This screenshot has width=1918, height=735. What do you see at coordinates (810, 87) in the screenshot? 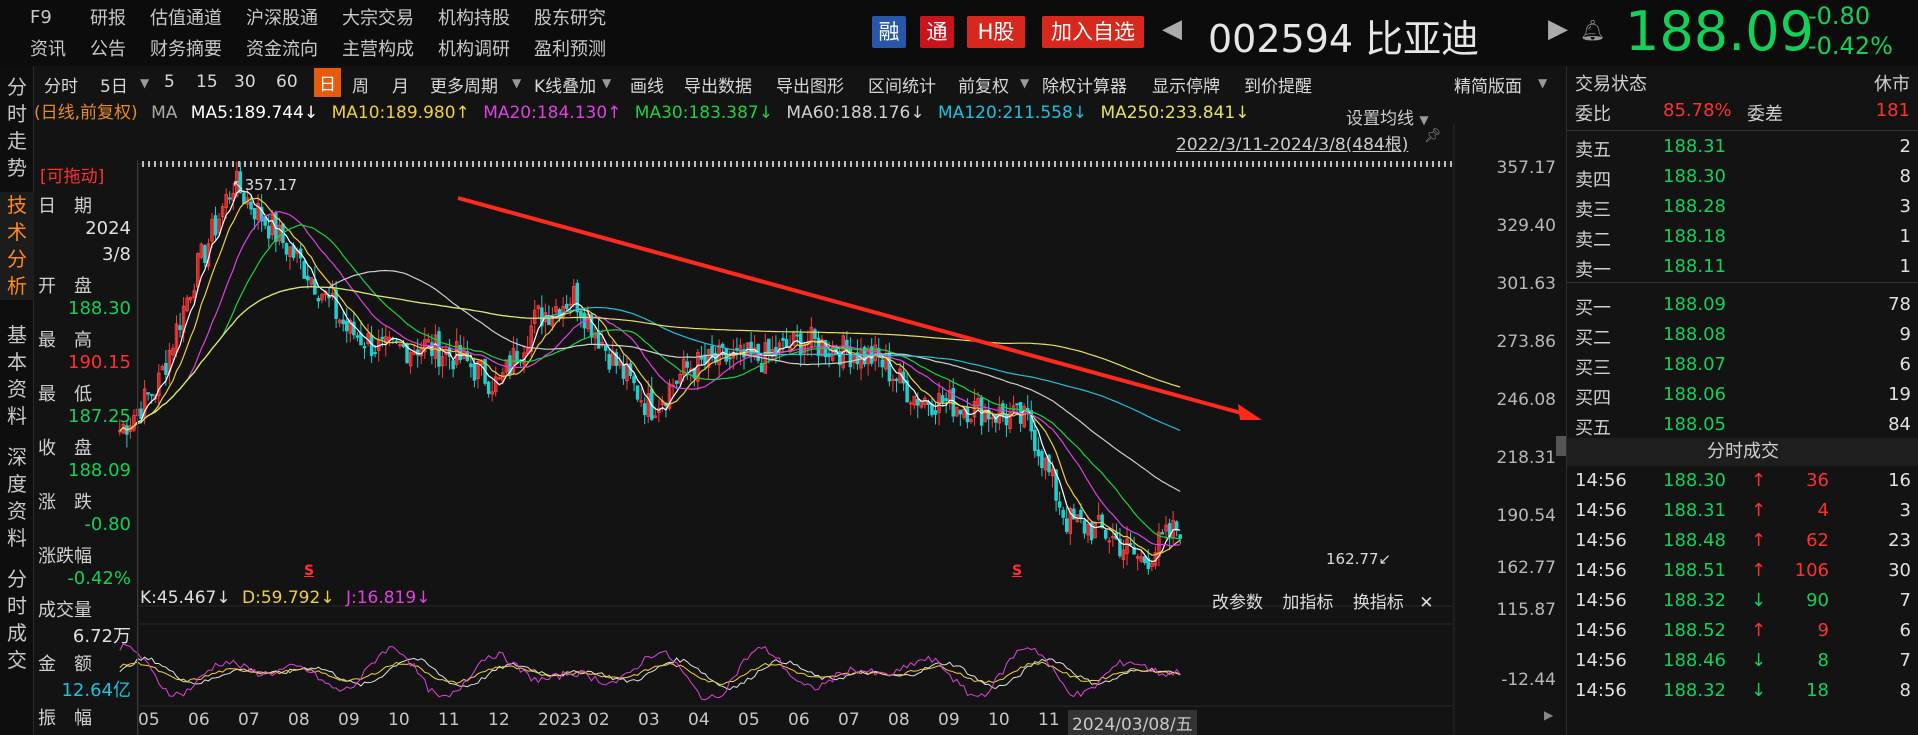
I see `tb-export-image: 导出图形` at bounding box center [810, 87].